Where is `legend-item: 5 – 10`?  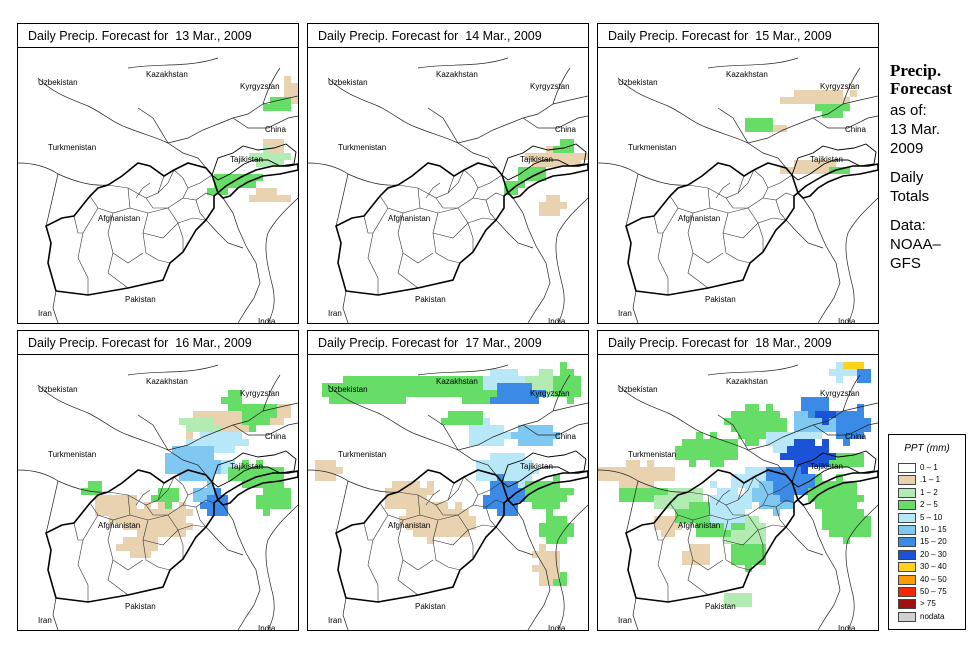
legend-item: 5 – 10 is located at coordinates (930, 518).